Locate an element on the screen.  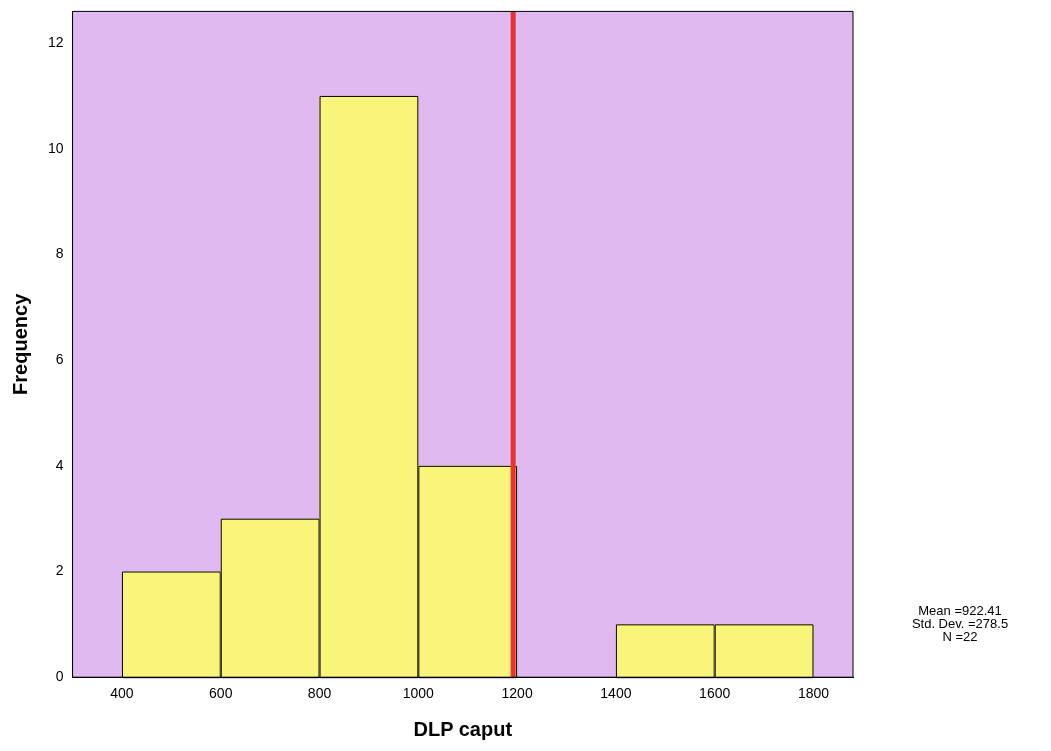
y-tick-label: 12 is located at coordinates (55, 41).